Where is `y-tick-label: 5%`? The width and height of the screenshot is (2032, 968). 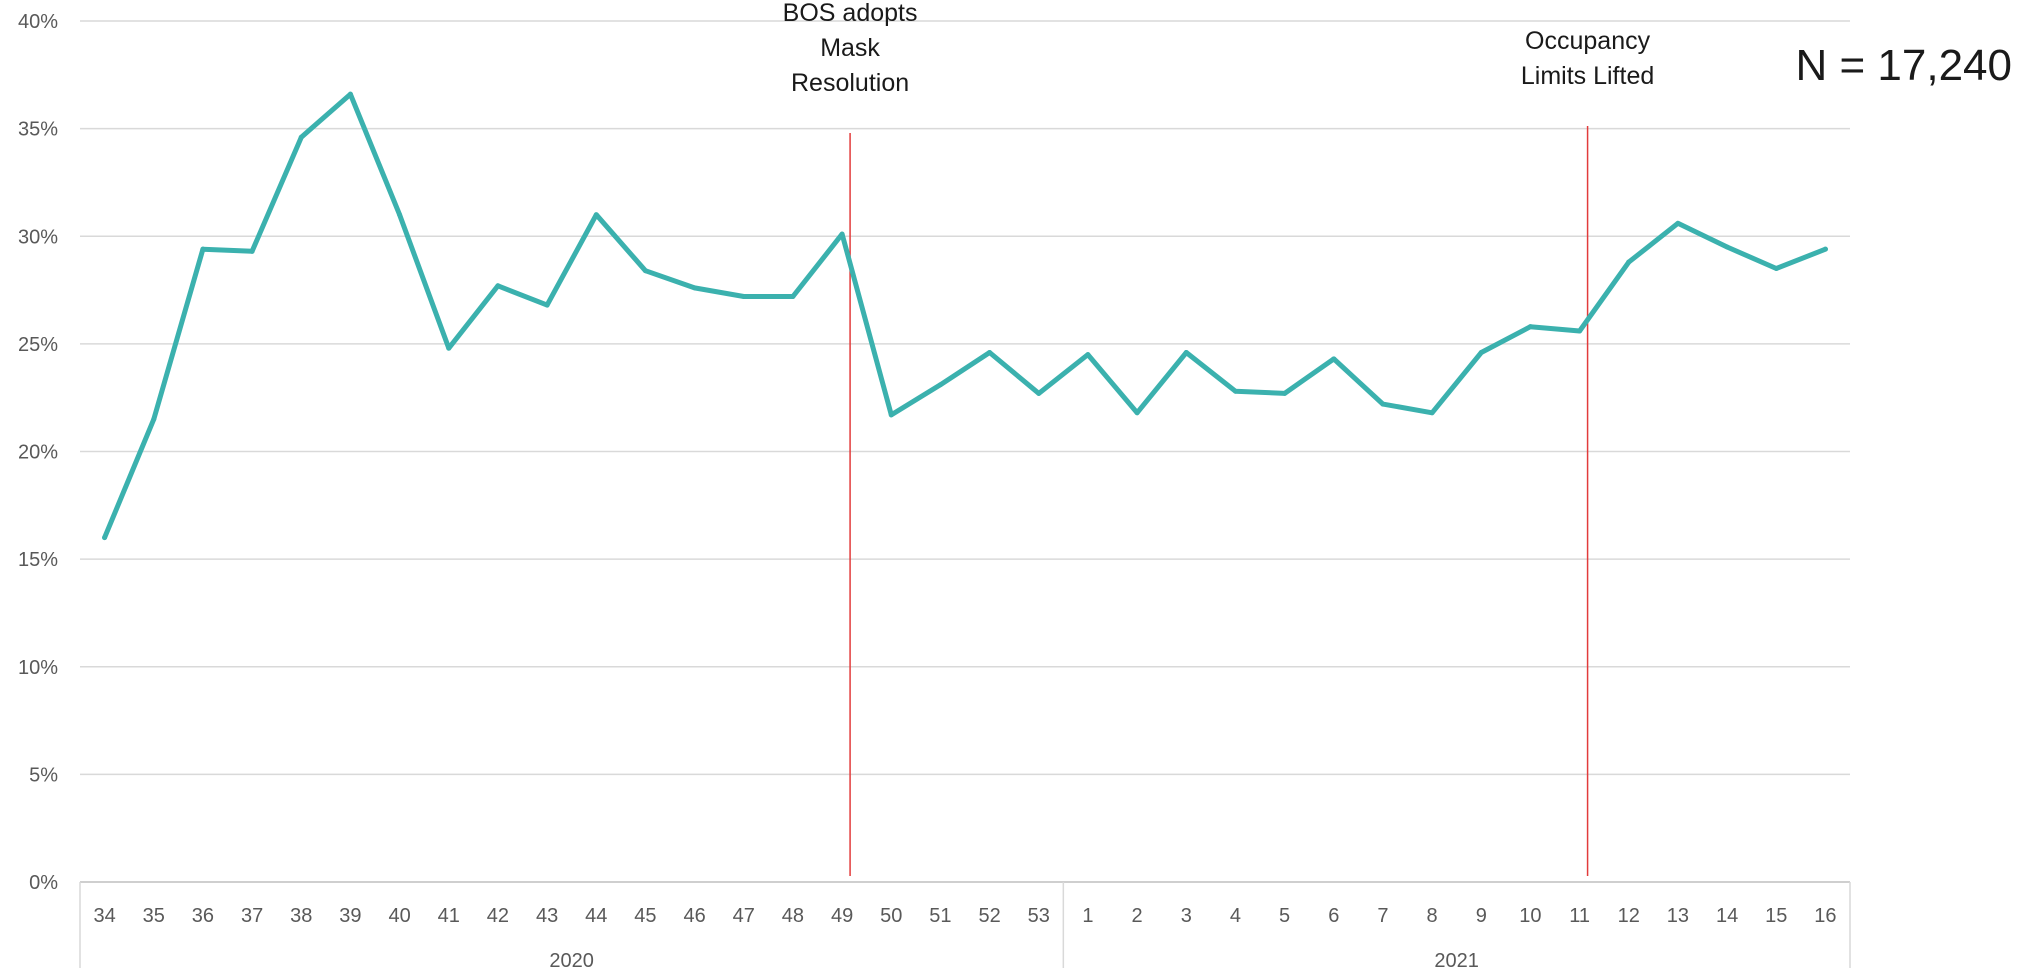 y-tick-label: 5% is located at coordinates (43, 775).